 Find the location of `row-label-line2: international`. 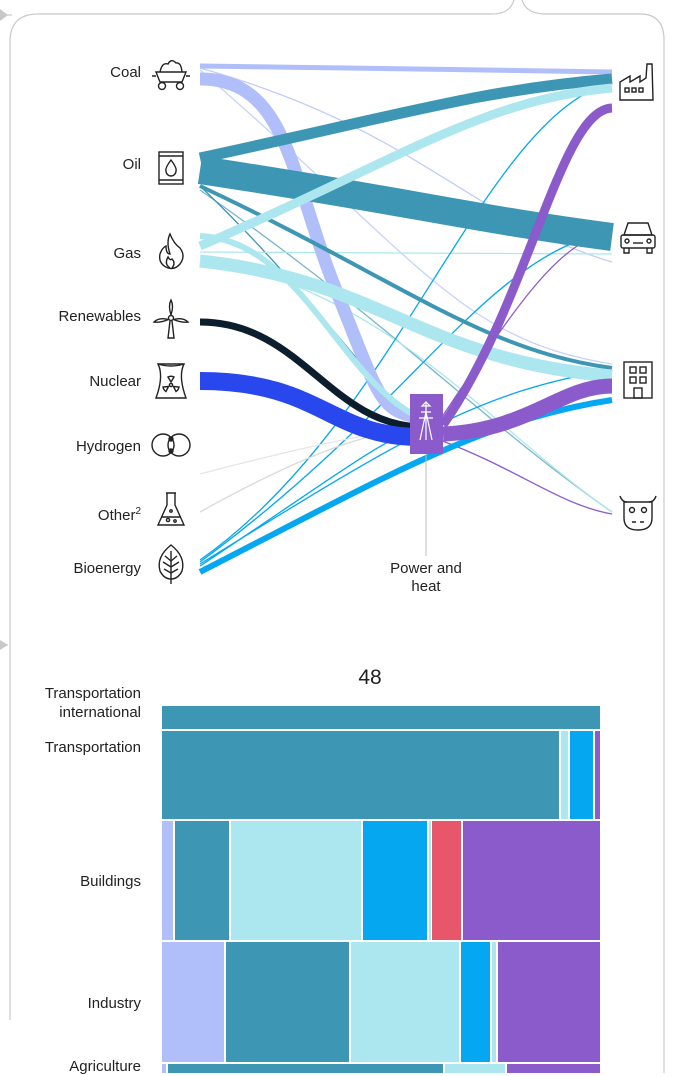

row-label-line2: international is located at coordinates (100, 712).